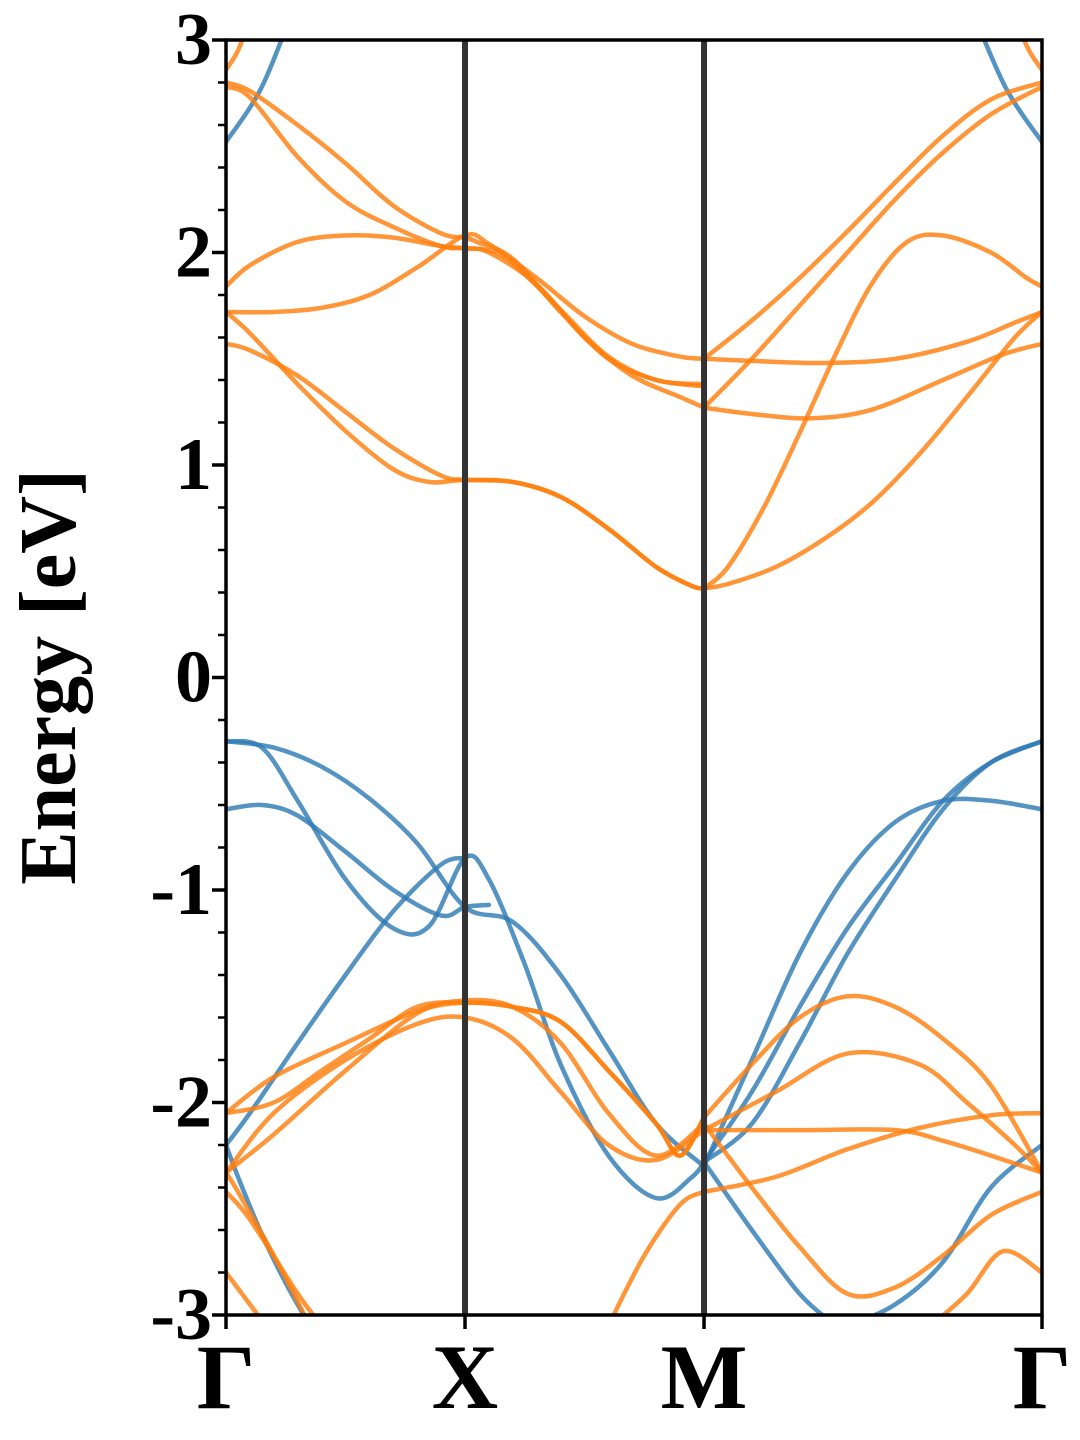  I want to click on y-axis-title: Energy [eV], so click(49, 676).